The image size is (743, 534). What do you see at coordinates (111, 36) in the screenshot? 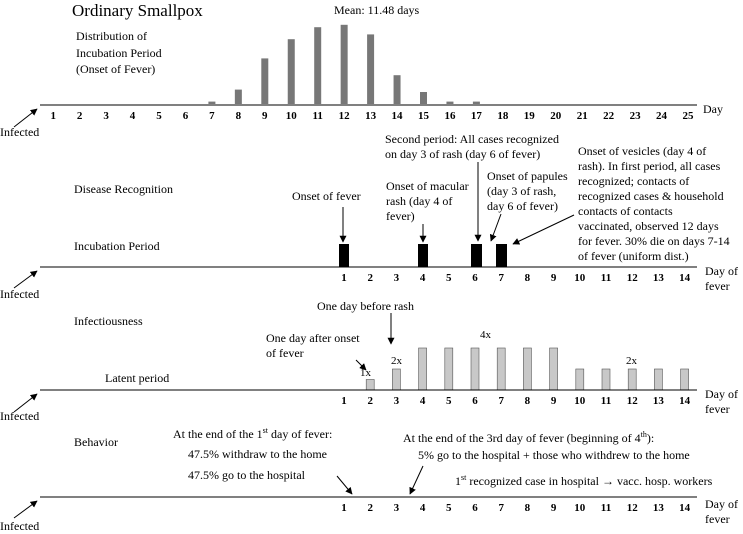
I see `incubation-label-line-1: Distribution of` at bounding box center [111, 36].